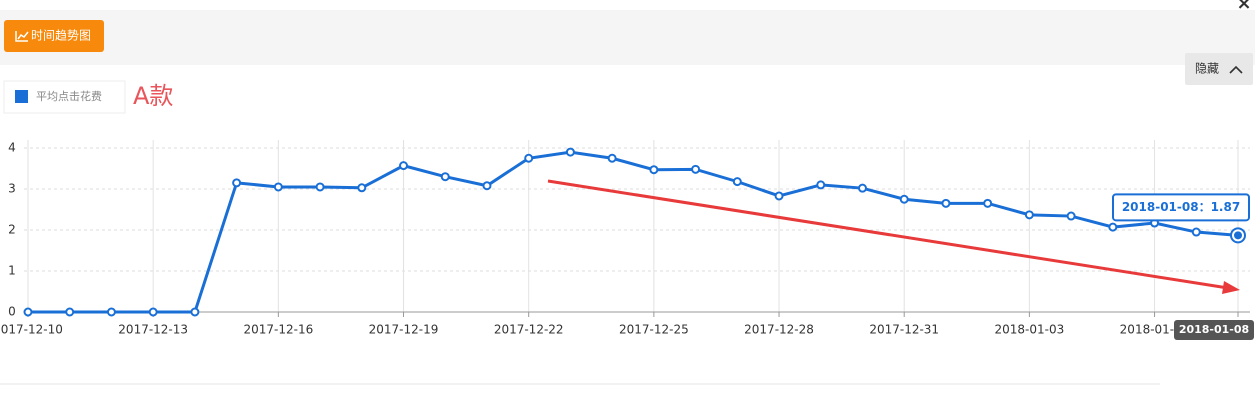 The image size is (1255, 408). Describe the element at coordinates (1207, 69) in the screenshot. I see `hide-label: 隐藏` at that location.